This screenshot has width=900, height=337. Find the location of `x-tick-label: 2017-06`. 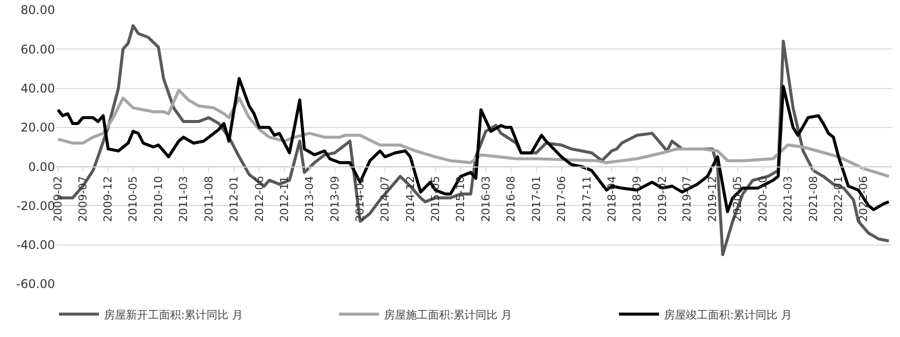

x-tick-label: 2017-06 is located at coordinates (561, 199).